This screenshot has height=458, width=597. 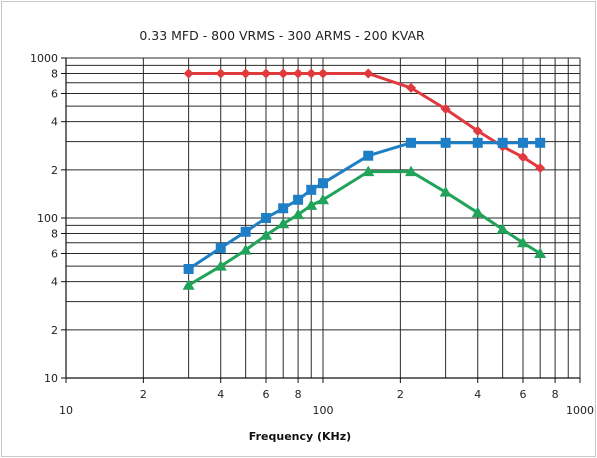 What do you see at coordinates (580, 410) in the screenshot?
I see `x-tick-label: 1000` at bounding box center [580, 410].